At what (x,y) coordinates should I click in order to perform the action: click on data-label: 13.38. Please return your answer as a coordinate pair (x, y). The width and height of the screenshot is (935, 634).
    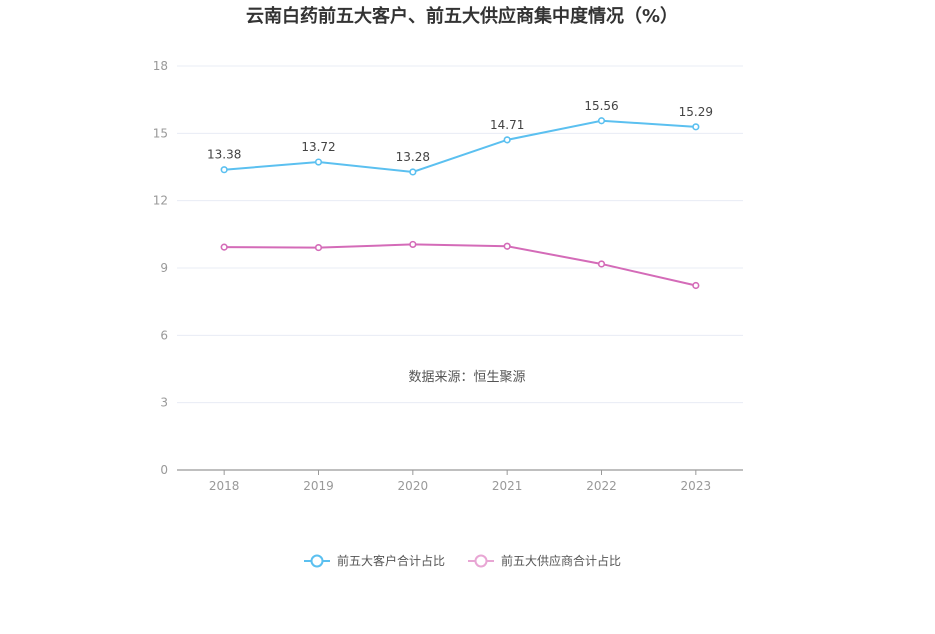
    Looking at the image, I should click on (224, 155).